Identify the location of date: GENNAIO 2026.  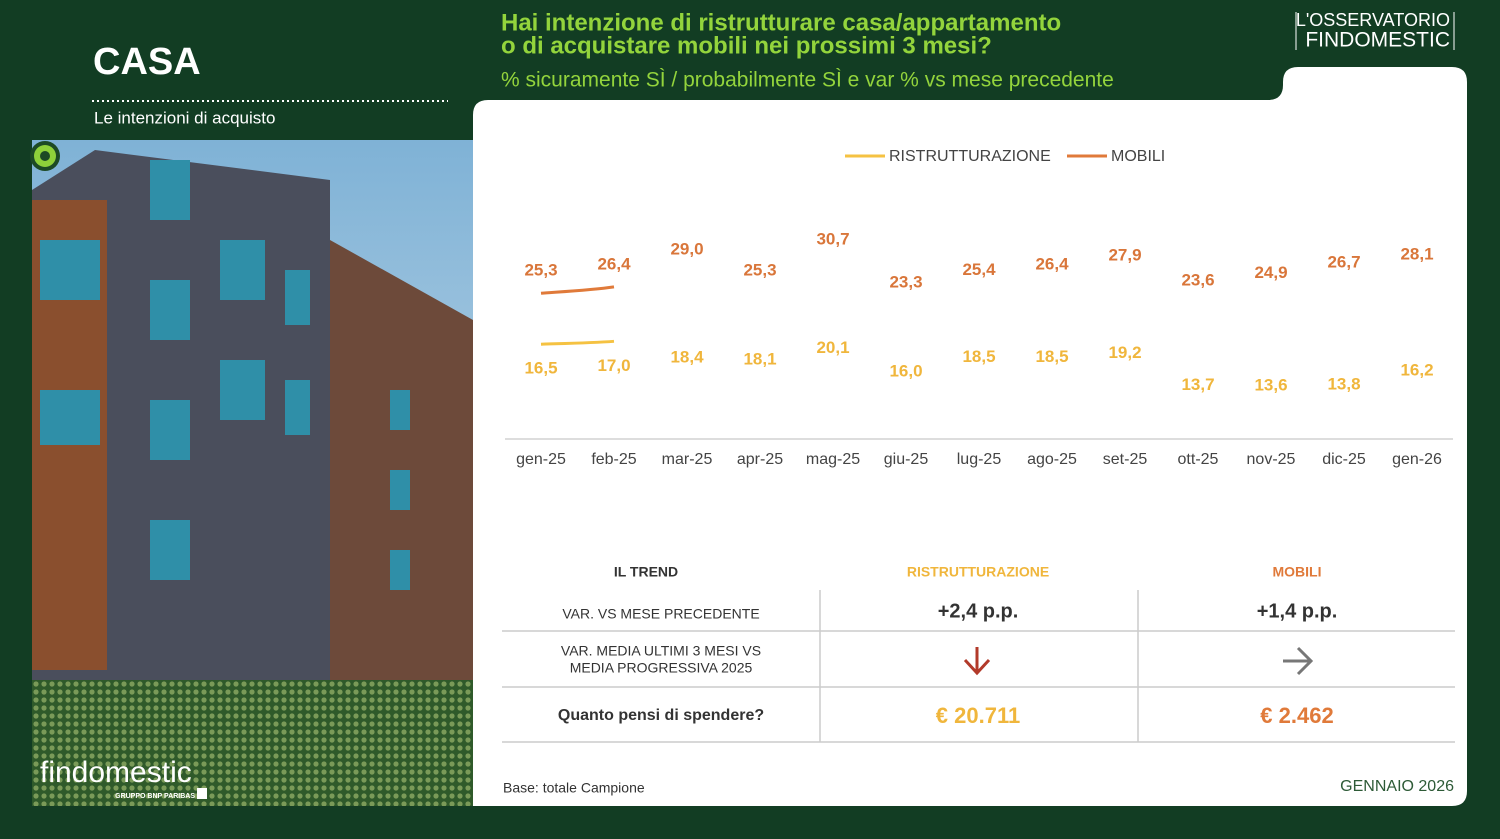
(1397, 786).